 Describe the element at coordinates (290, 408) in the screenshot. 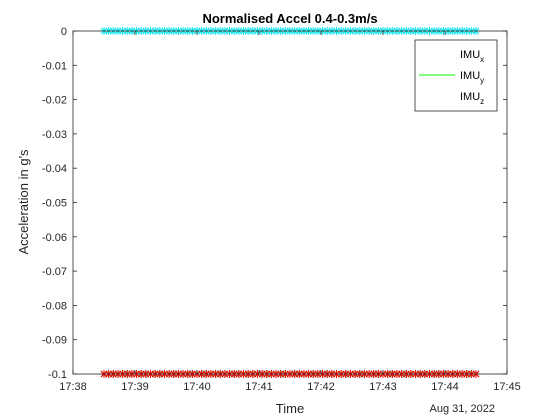

I see `x-axis-label: Time` at that location.